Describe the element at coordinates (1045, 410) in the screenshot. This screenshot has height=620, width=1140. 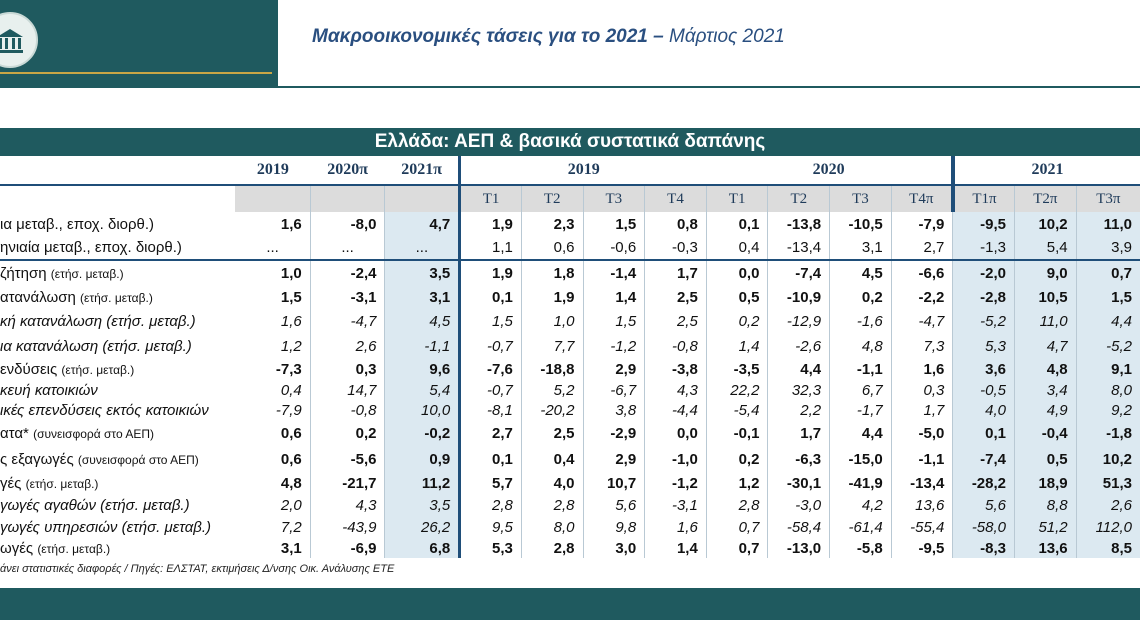
I see `quarter-value: 4,9` at that location.